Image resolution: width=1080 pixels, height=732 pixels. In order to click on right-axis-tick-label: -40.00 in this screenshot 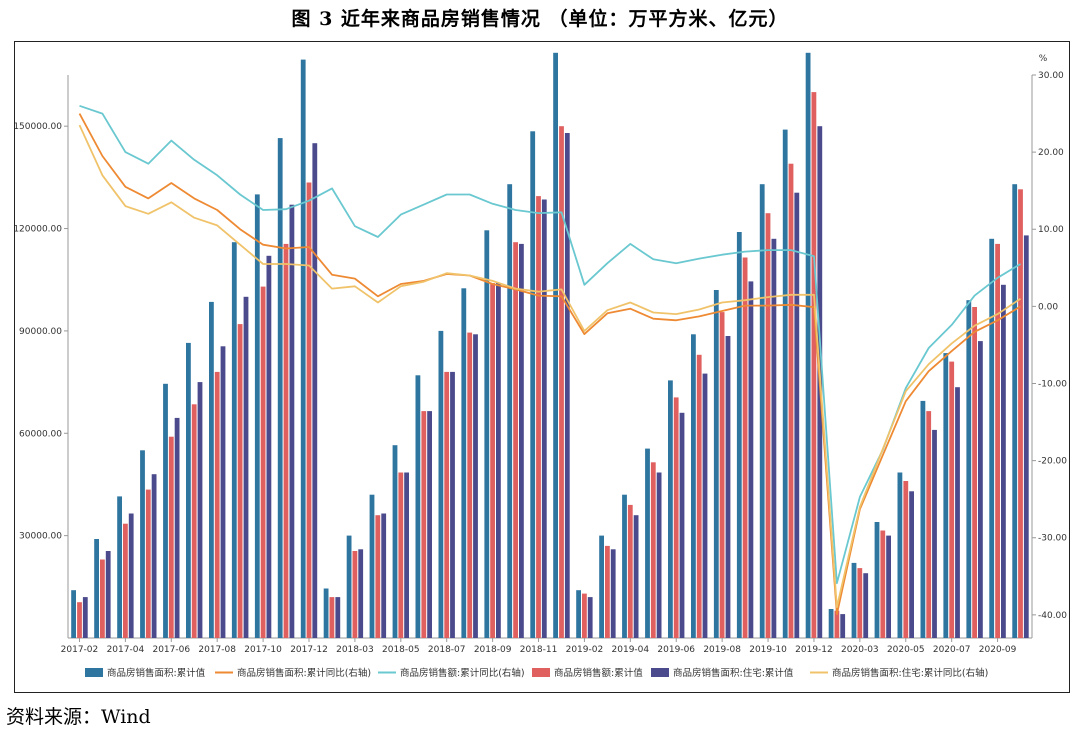, I will do `click(1052, 616)`.